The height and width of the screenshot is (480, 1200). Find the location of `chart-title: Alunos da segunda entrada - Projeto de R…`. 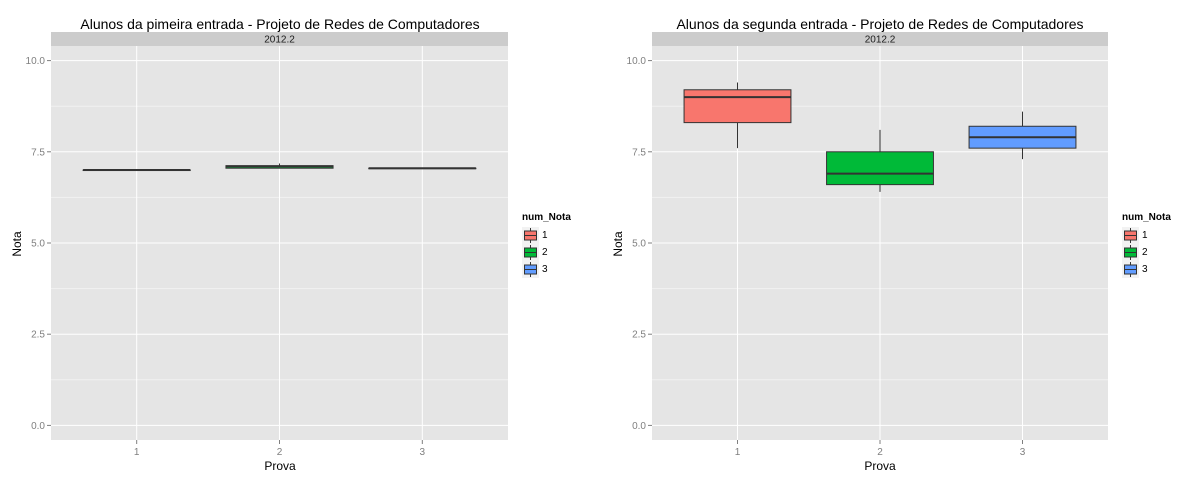

chart-title: Alunos da segunda entrada - Projeto de R… is located at coordinates (879, 24).